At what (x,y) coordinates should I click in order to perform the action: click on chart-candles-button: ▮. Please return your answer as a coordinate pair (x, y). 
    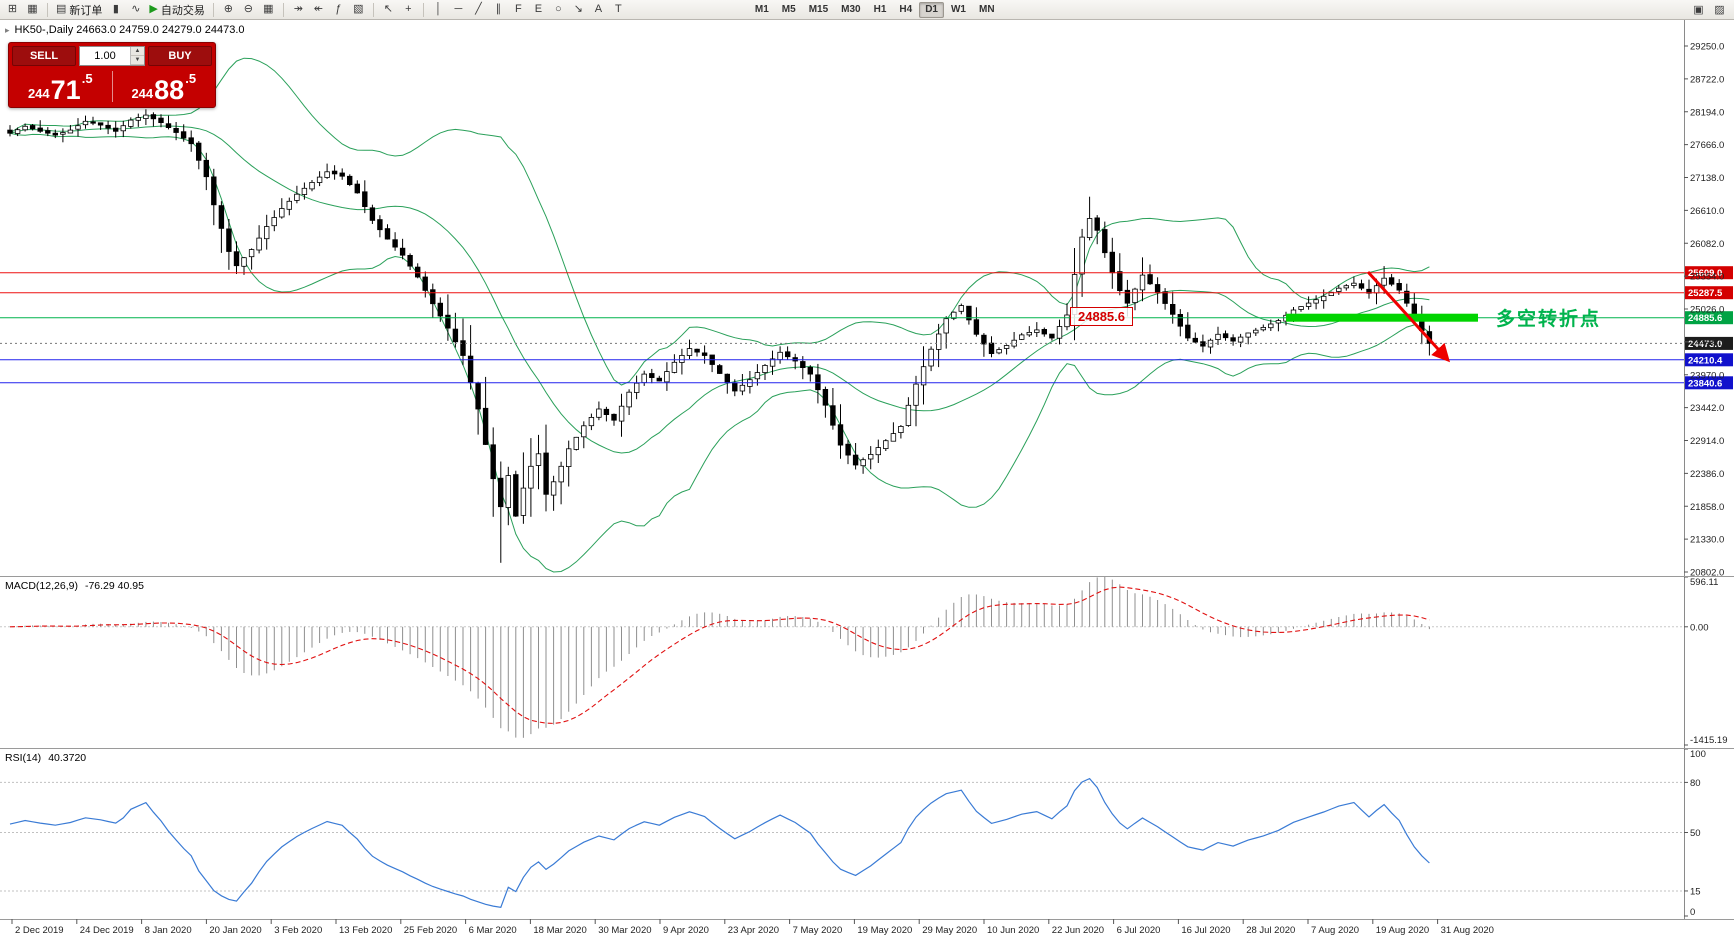
    Looking at the image, I should click on (115, 9).